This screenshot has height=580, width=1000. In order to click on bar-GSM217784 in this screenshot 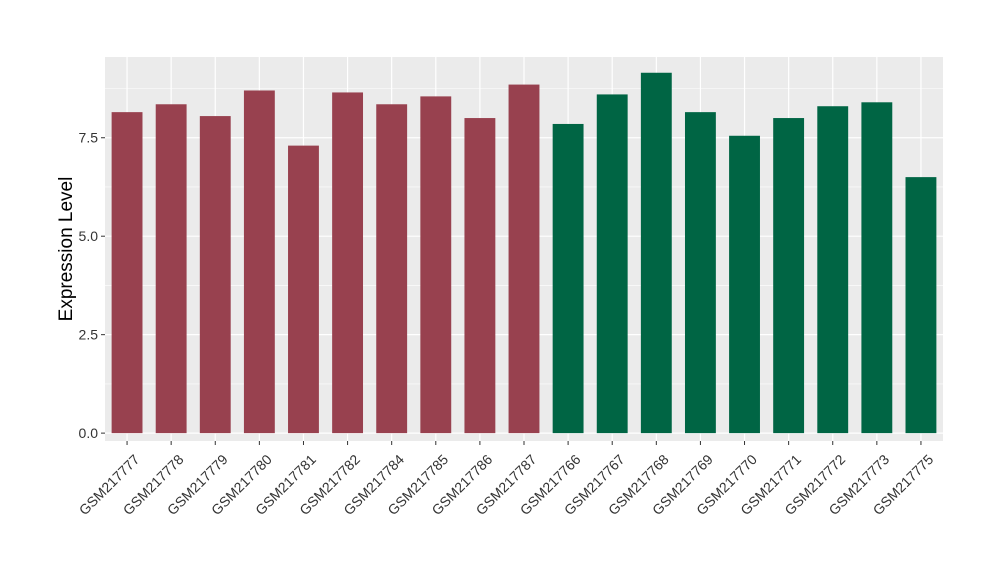, I will do `click(392, 269)`.